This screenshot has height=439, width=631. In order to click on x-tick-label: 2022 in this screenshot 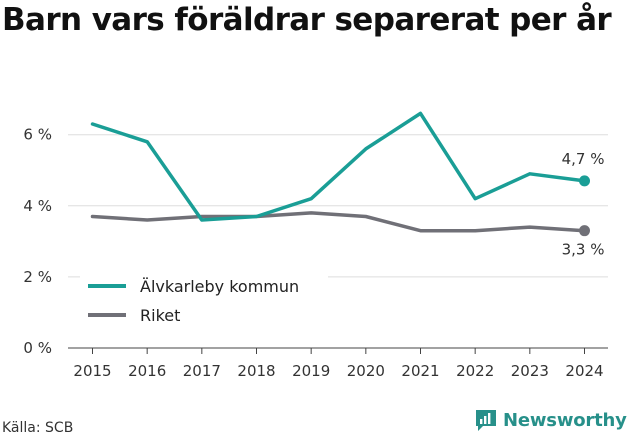, I will do `click(475, 371)`.